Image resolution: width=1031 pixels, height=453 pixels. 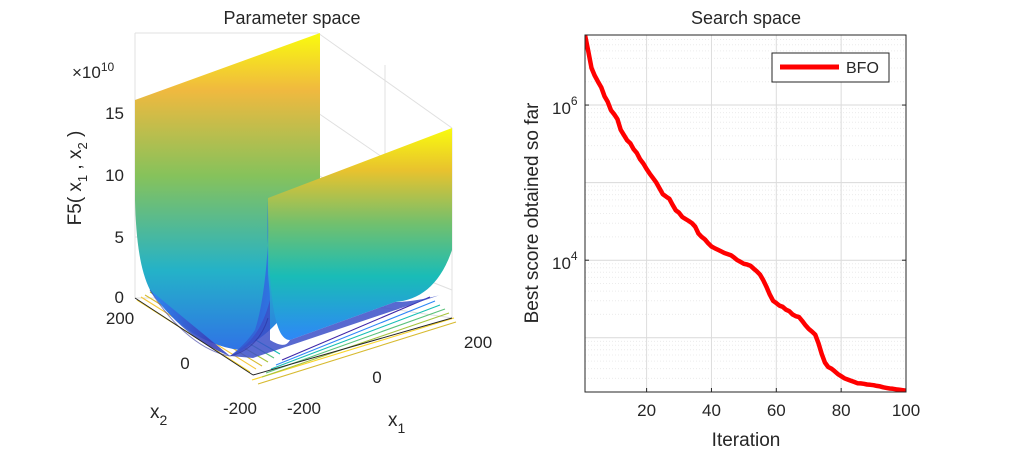 I want to click on z-tick-label: 0, so click(x=119, y=297).